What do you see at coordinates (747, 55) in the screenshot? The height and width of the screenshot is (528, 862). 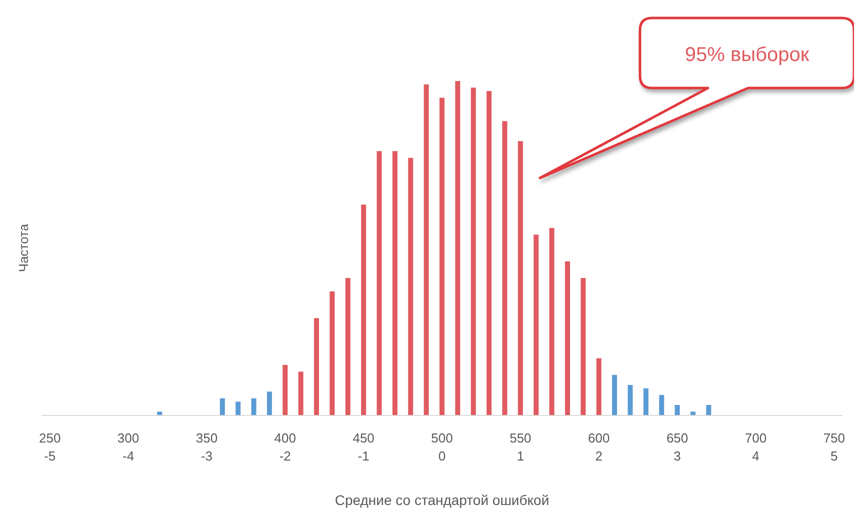 I see `text: 95% выборок` at bounding box center [747, 55].